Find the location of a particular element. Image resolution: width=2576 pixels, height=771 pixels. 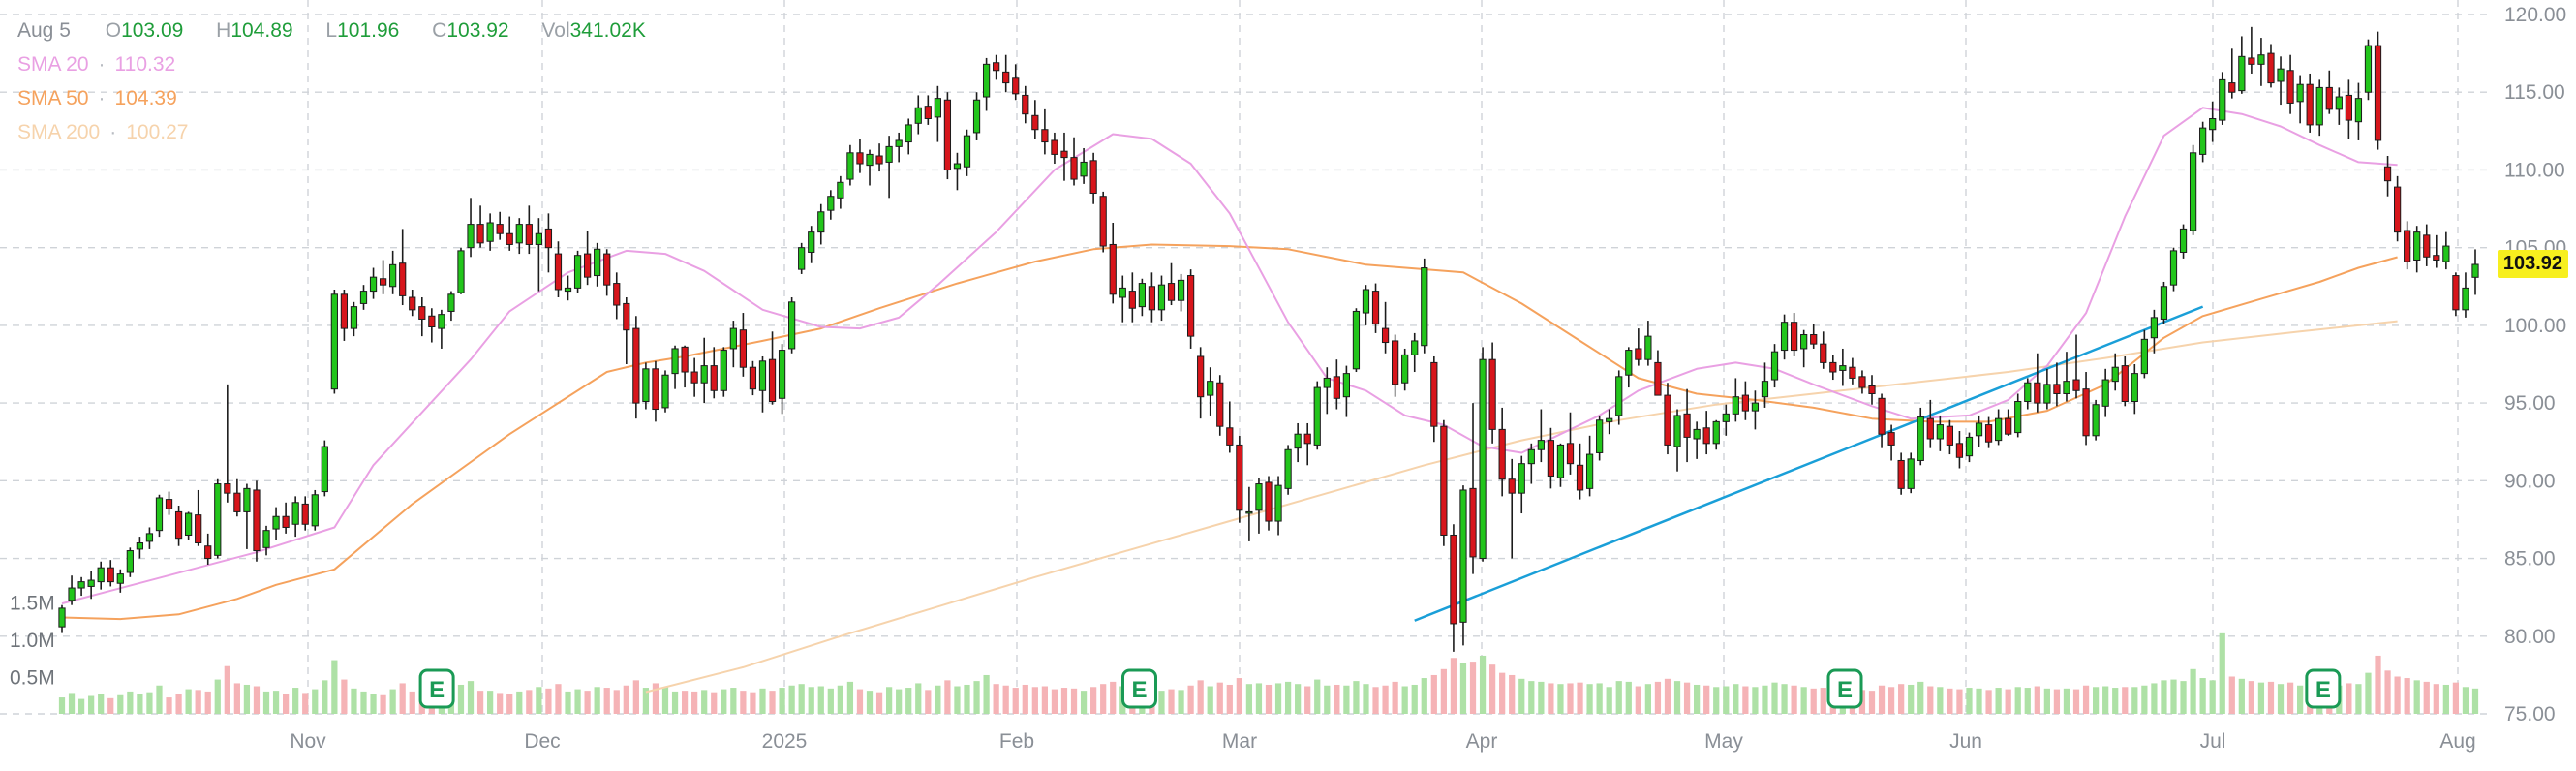

volume-tick-label: 0.5M is located at coordinates (32, 679).